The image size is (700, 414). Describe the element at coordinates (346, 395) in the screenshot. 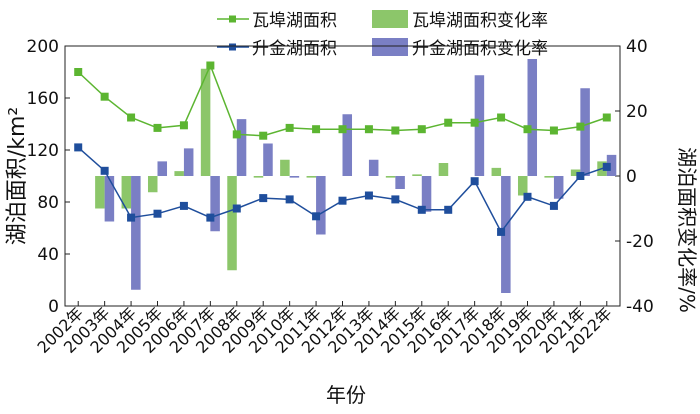

I see `x-axis-title: 年份` at that location.